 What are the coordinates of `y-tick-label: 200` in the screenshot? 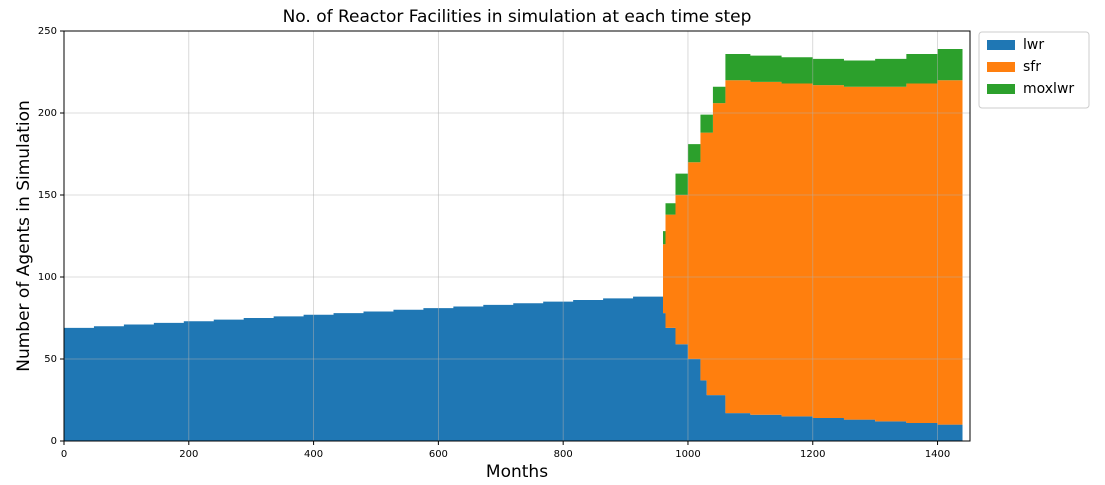 It's located at (47, 113).